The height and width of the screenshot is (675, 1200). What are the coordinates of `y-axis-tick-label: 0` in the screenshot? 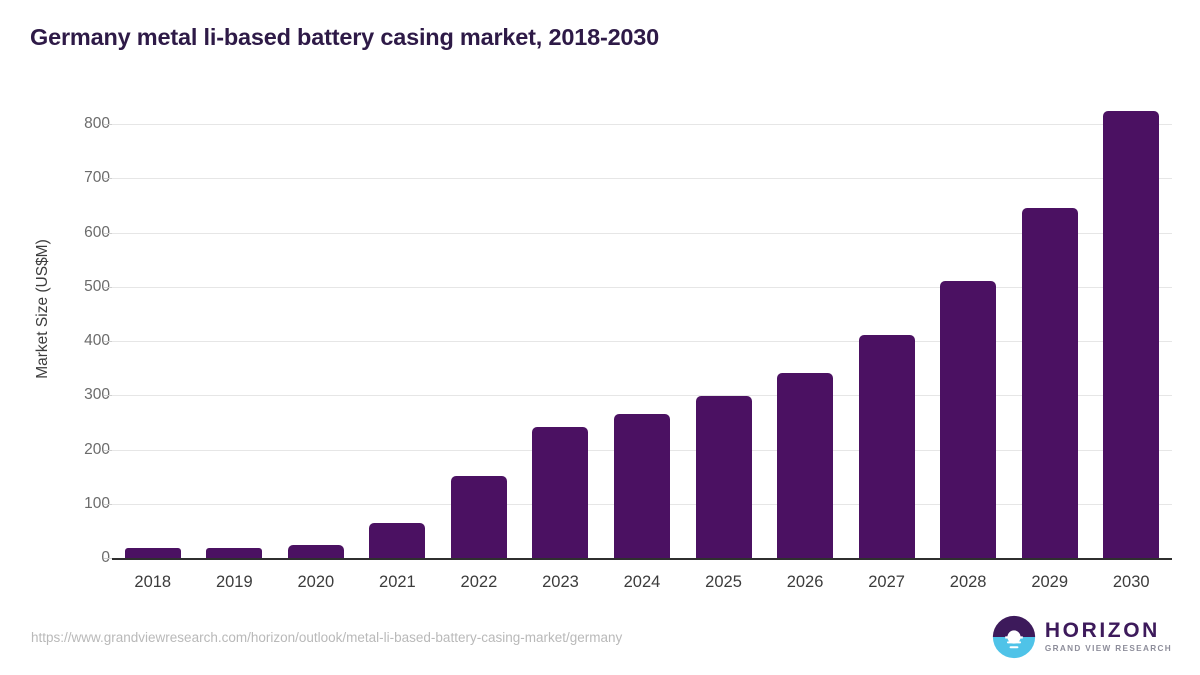 It's located at (75, 558).